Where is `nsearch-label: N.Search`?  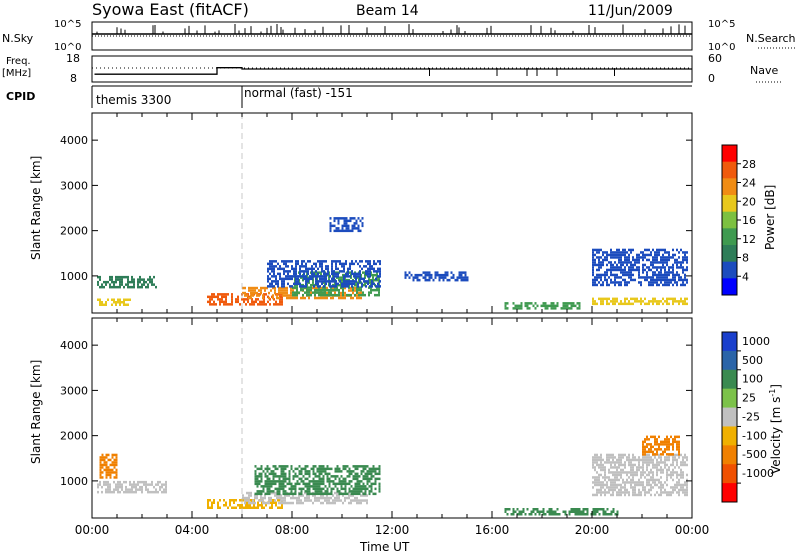 nsearch-label: N.Search is located at coordinates (771, 38).